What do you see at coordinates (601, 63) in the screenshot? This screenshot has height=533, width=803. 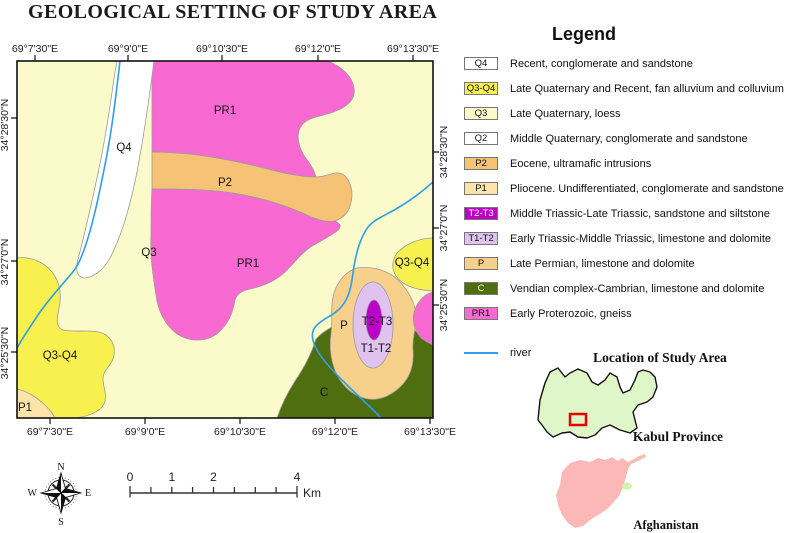 I see `legend-desc: Recent, conglomerate and sandstone` at bounding box center [601, 63].